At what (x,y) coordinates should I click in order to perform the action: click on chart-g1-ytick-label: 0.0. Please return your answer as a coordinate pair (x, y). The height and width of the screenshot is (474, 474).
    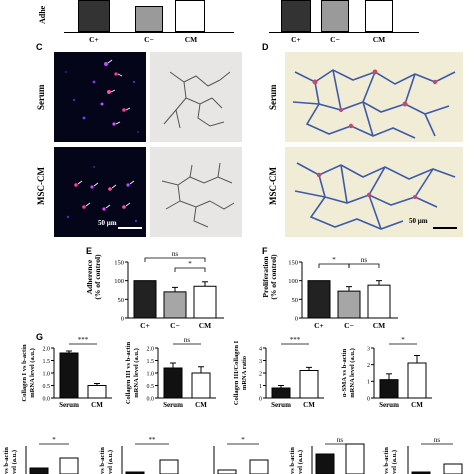
    Looking at the image, I should click on (47, 399).